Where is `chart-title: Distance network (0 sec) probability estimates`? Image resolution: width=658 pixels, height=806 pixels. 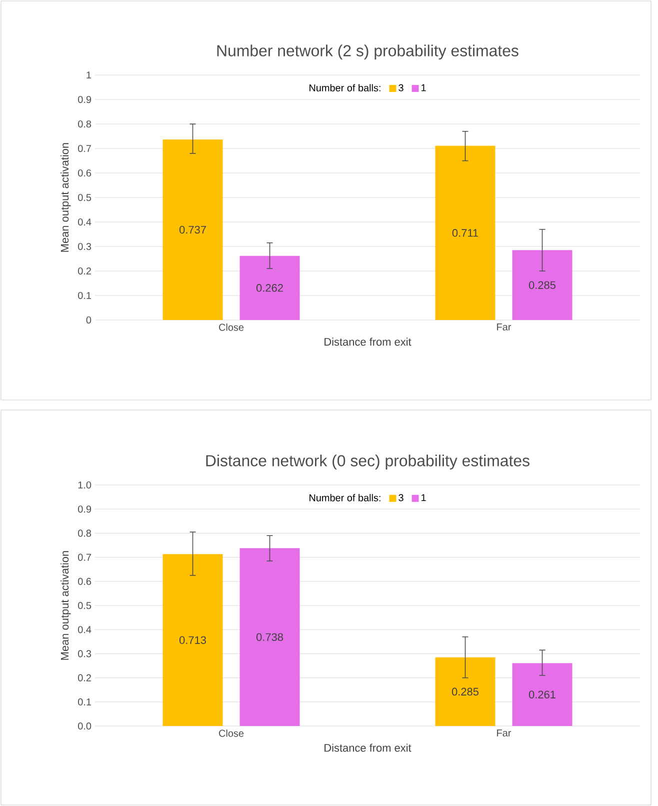 chart-title: Distance network (0 sec) probability estimates is located at coordinates (368, 462).